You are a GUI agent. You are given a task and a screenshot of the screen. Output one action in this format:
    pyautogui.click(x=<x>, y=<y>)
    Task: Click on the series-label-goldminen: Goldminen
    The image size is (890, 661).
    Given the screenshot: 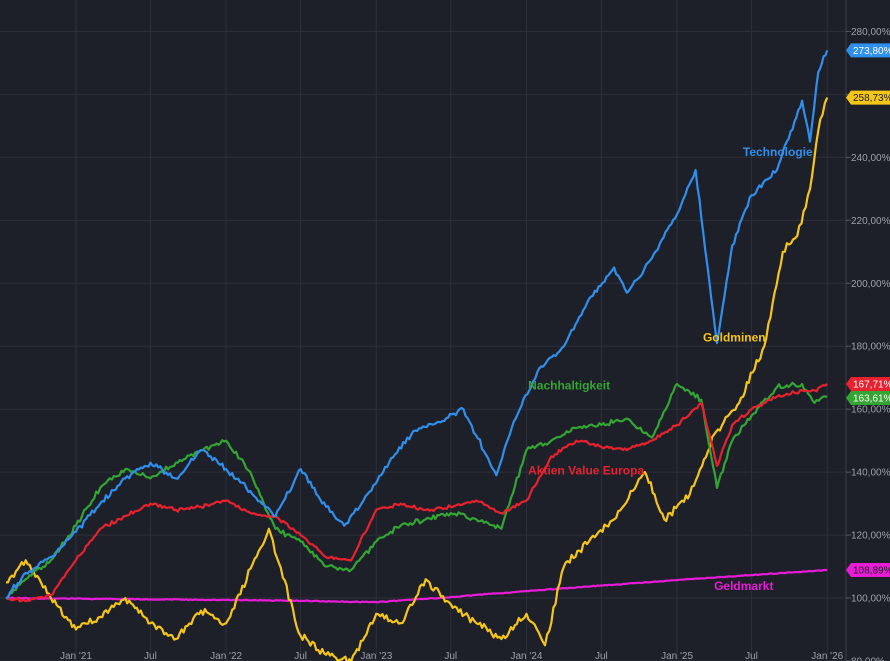 What is the action you would take?
    pyautogui.click(x=734, y=338)
    